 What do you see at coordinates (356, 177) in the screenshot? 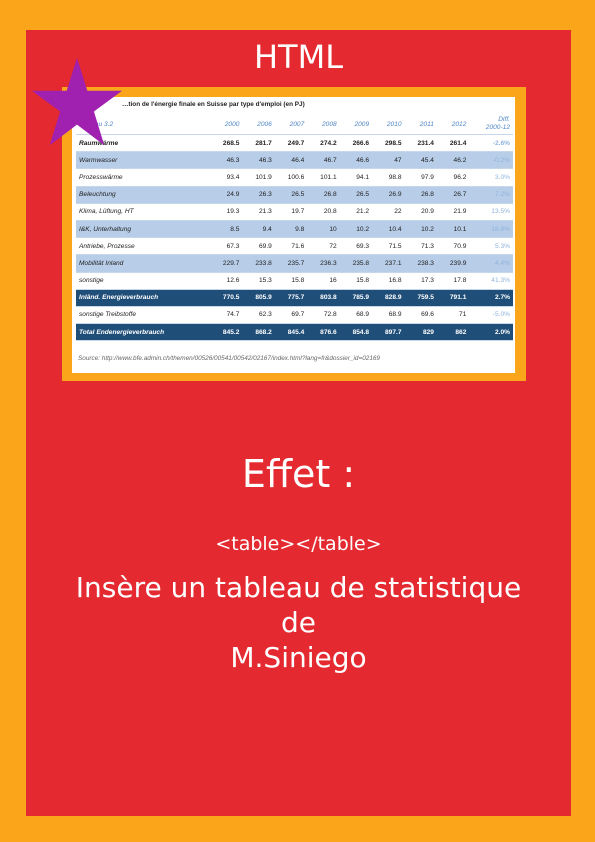
I see `table-cell: 94.1` at bounding box center [356, 177].